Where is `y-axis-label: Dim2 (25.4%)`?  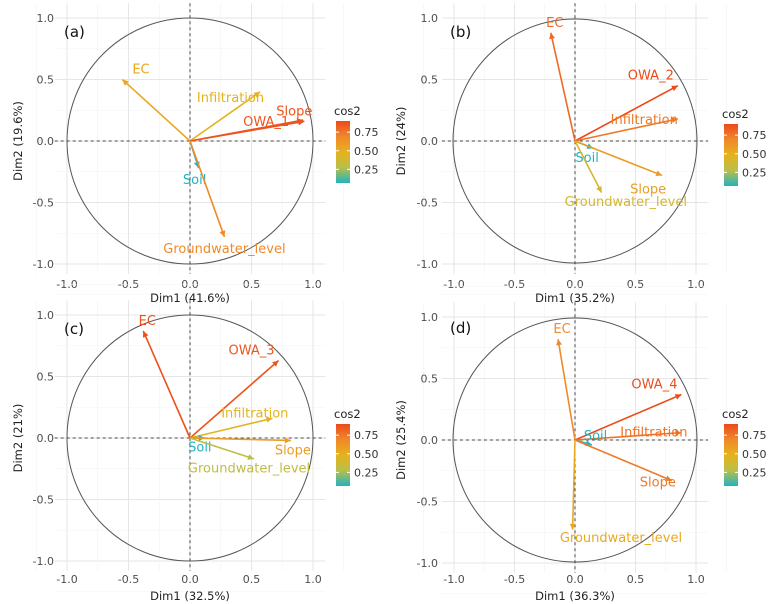 y-axis-label: Dim2 (25.4%) is located at coordinates (401, 440).